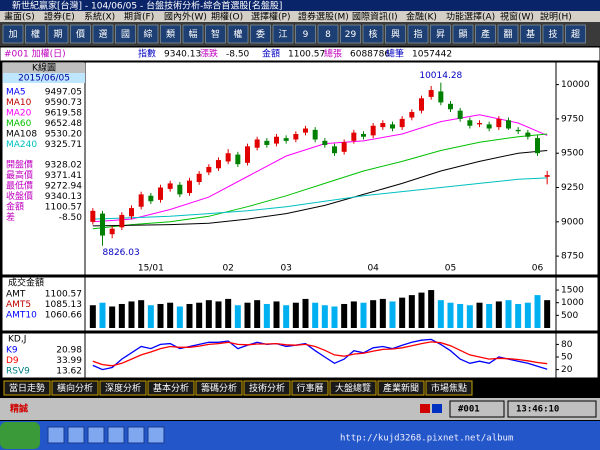 Image resolution: width=600 pixels, height=450 pixels. I want to click on menu-item: 期貨(F), so click(139, 17).